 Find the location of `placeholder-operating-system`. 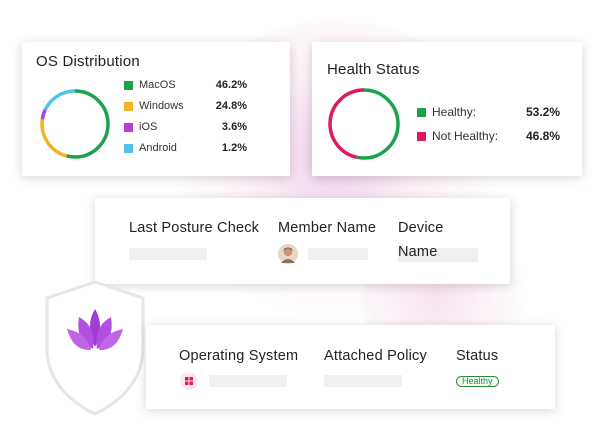

placeholder-operating-system is located at coordinates (248, 381).